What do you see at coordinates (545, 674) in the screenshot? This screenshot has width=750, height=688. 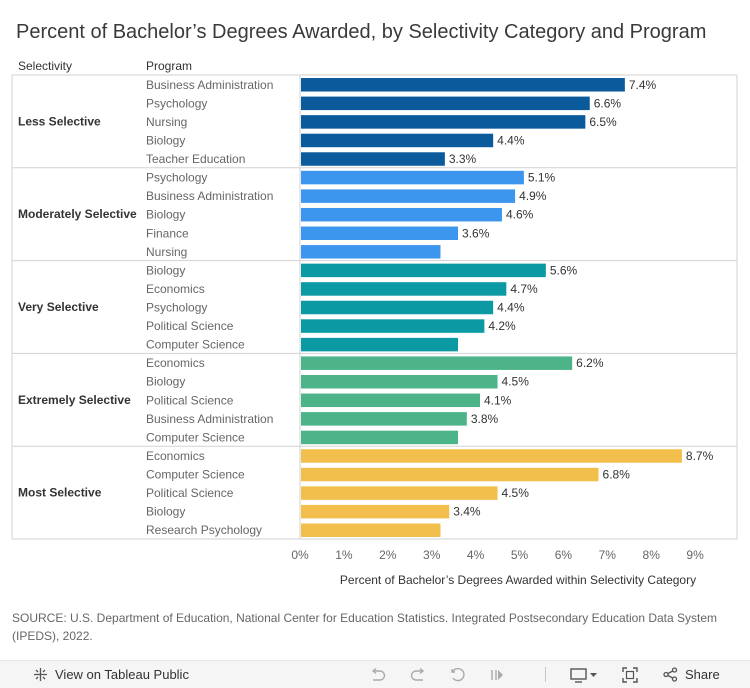 I see `toolbar-divider` at bounding box center [545, 674].